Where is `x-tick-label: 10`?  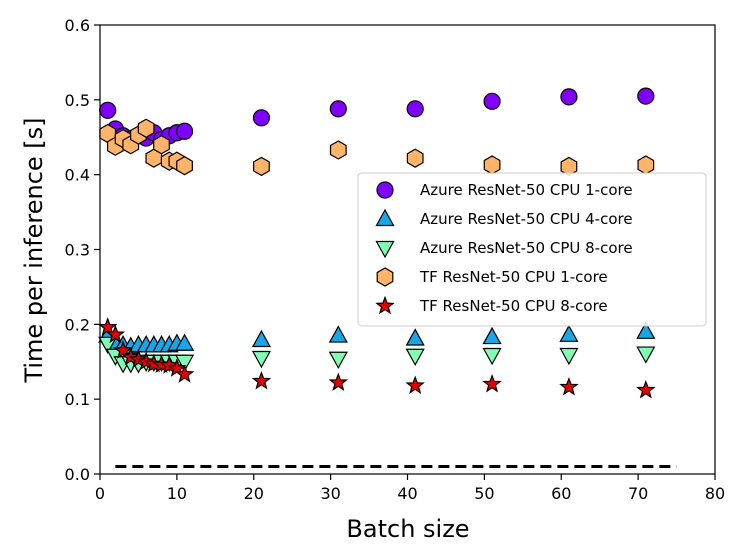
x-tick-label: 10 is located at coordinates (177, 493).